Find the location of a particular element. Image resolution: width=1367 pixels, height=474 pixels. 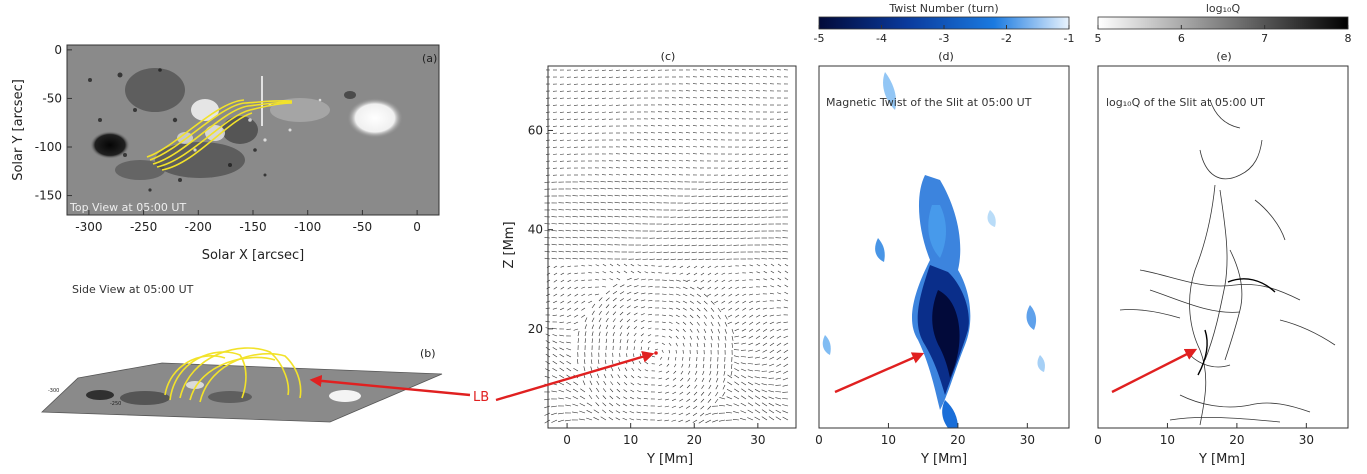

twist-colorbar-title: Twist Number (turn) is located at coordinates (943, 8).